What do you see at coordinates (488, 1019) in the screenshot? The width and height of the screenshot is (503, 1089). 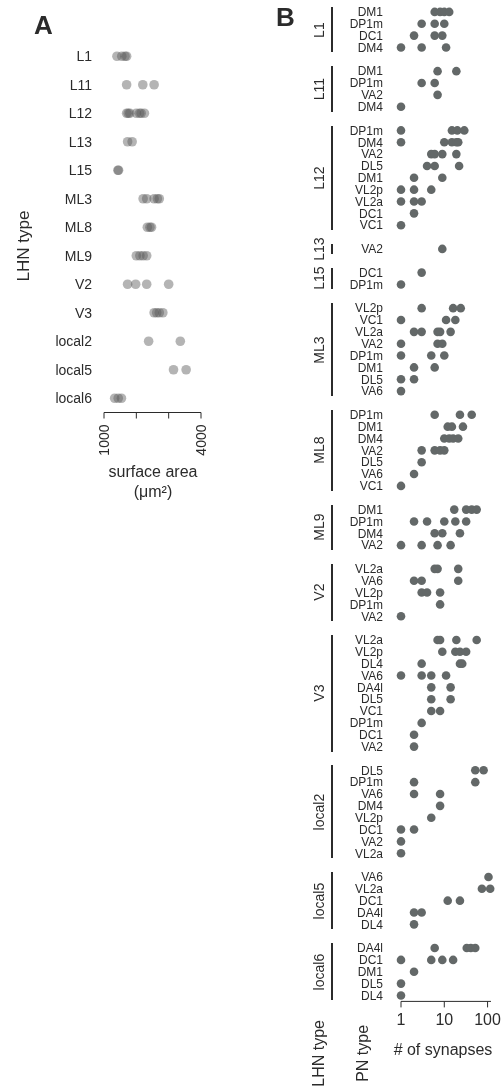 I see `x-tick-label: 100` at bounding box center [488, 1019].